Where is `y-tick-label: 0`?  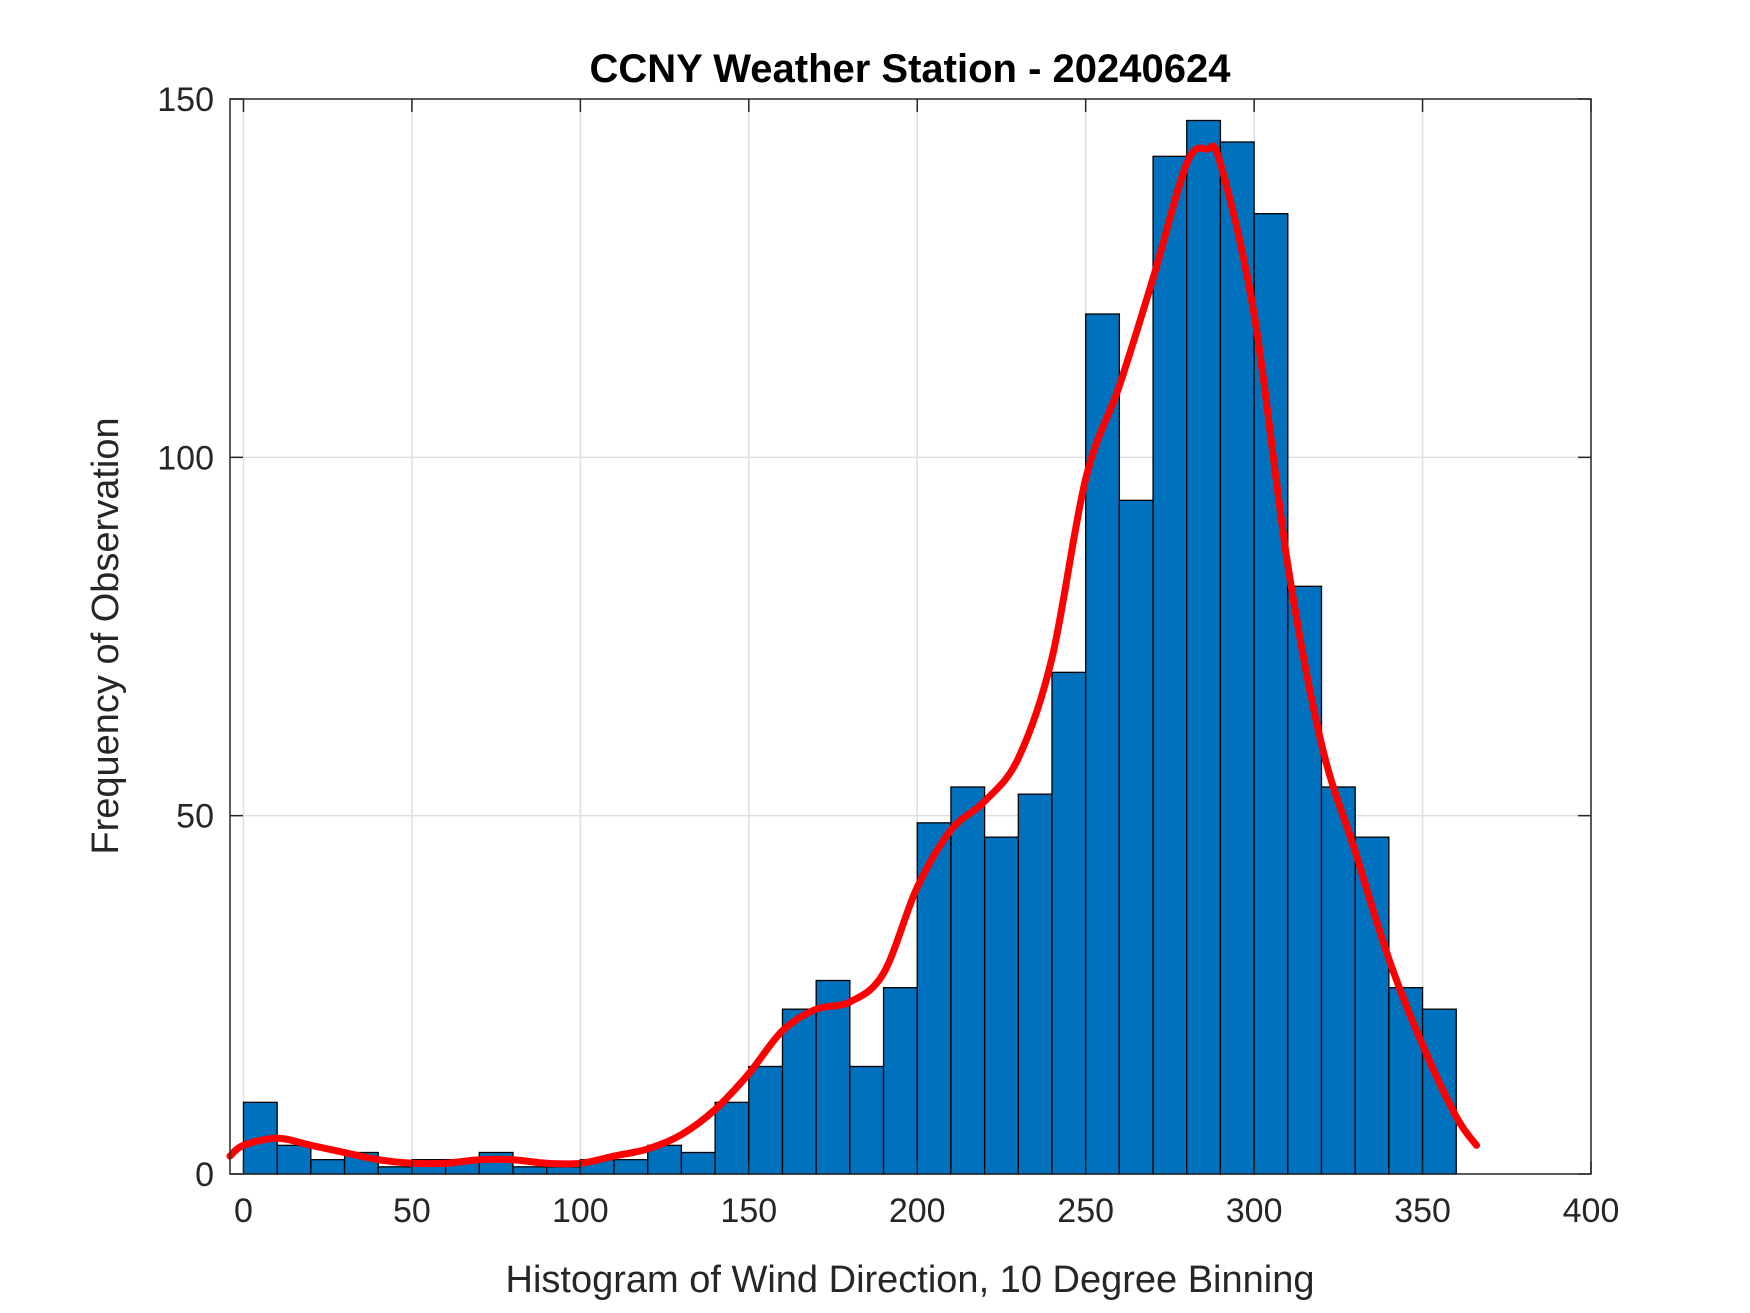 y-tick-label: 0 is located at coordinates (204, 1175).